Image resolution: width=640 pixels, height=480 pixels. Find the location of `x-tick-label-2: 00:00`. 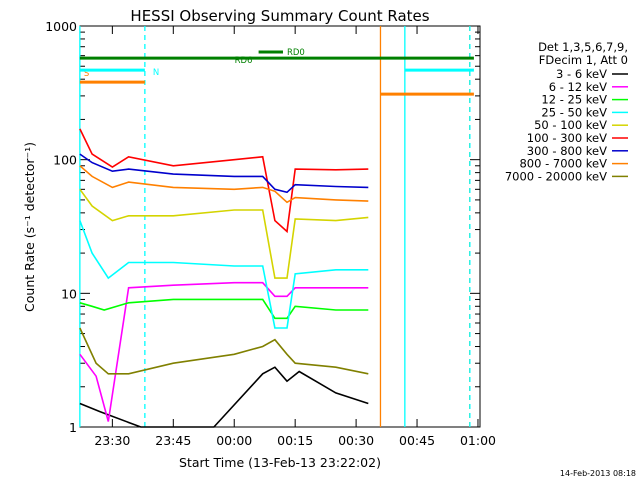

x-tick-label-2: 00:00 is located at coordinates (234, 440).